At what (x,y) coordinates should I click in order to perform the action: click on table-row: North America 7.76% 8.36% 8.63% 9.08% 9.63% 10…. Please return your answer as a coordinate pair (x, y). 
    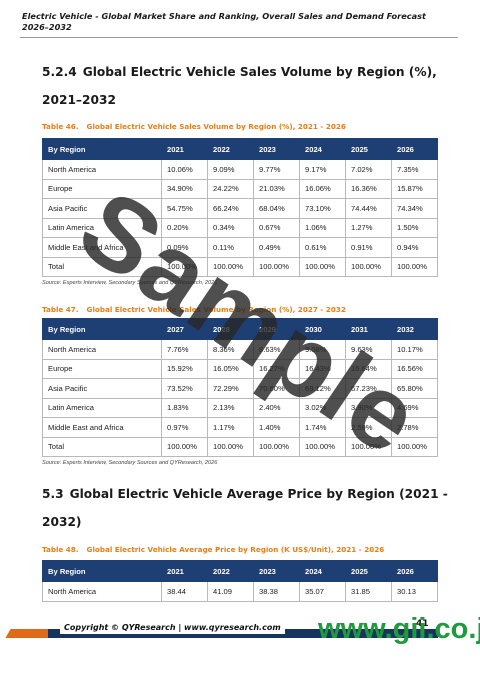
    Looking at the image, I should click on (240, 349).